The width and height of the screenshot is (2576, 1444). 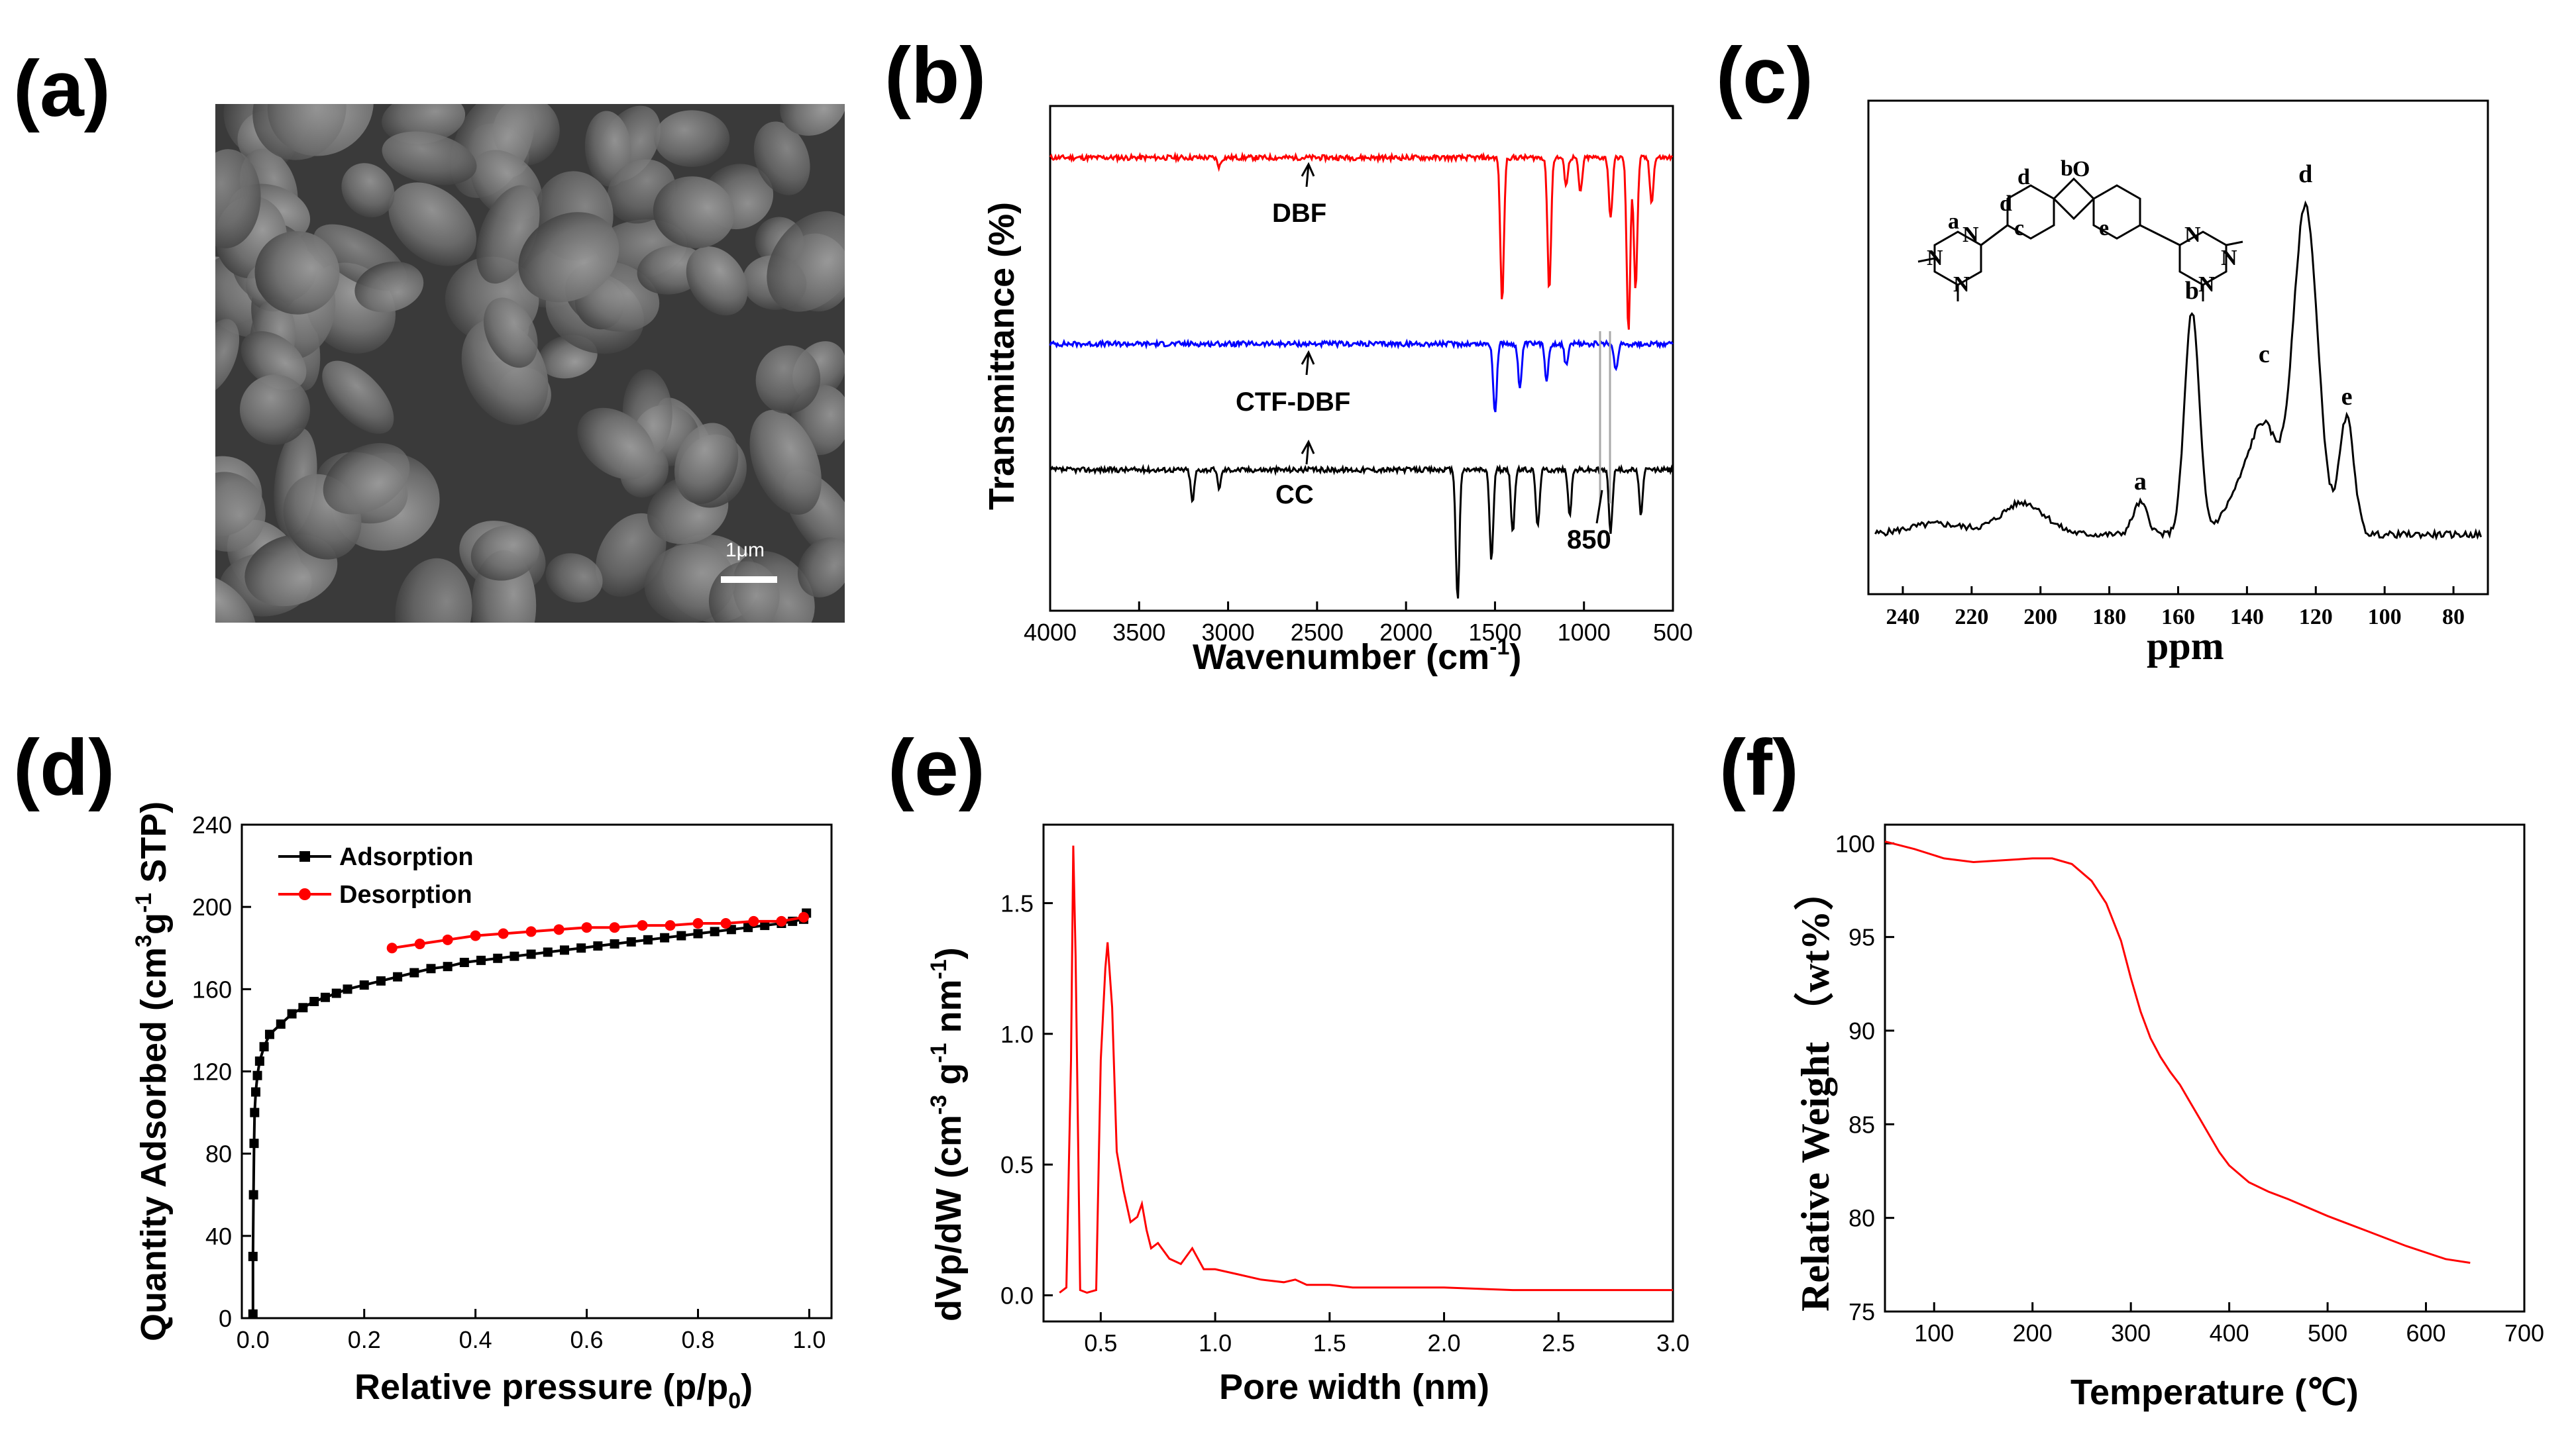 What do you see at coordinates (476, 1339) in the screenshot?
I see `chart-d-x-tick-label: 0.4` at bounding box center [476, 1339].